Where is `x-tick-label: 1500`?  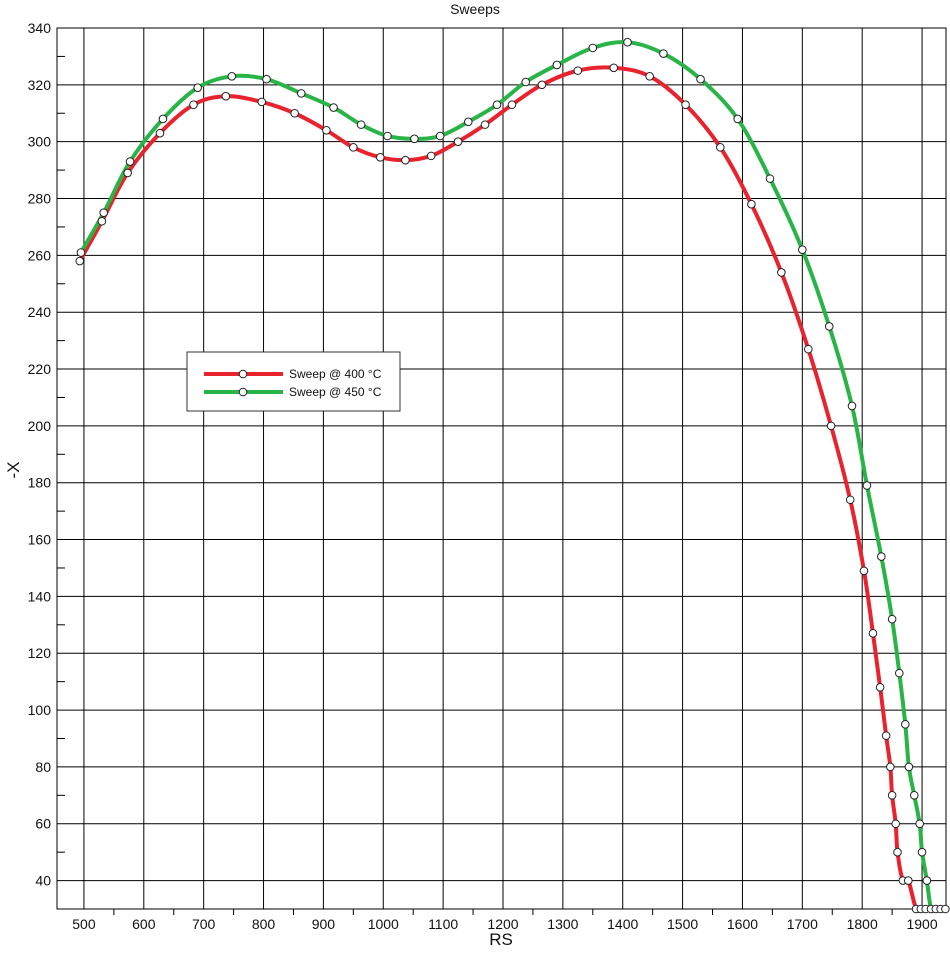
x-tick-label: 1500 is located at coordinates (682, 924).